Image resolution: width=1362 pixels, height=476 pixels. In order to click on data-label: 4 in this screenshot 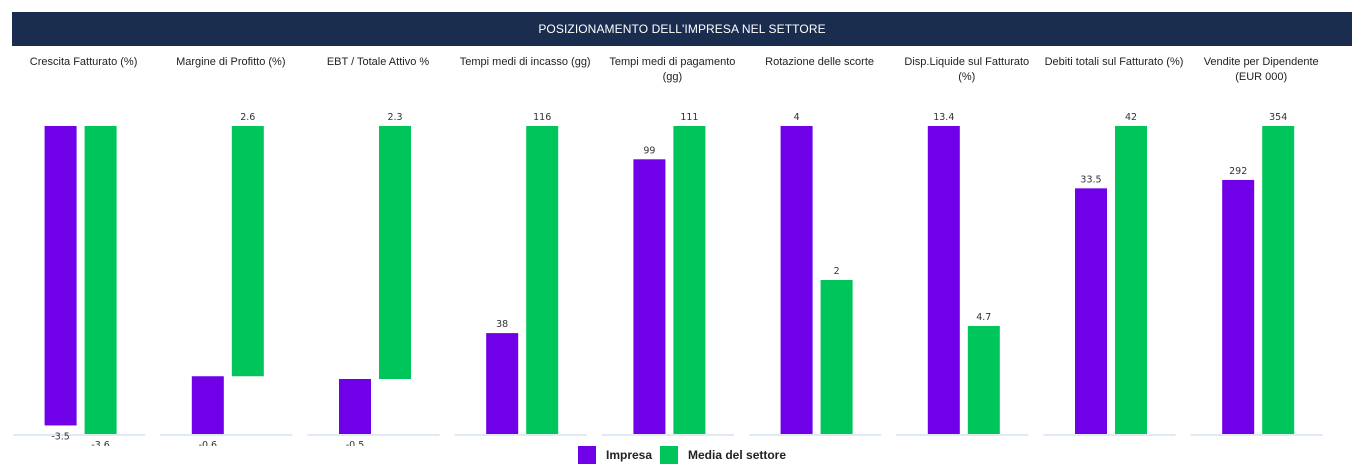, I will do `click(797, 117)`.